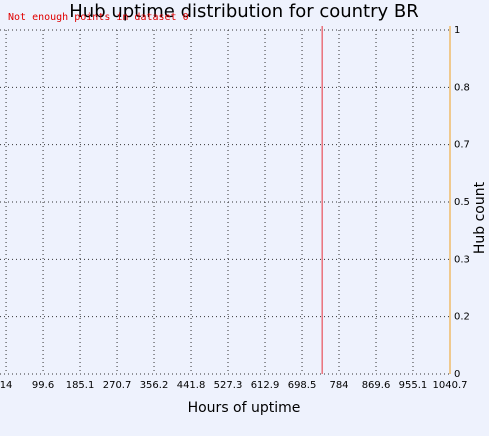 The height and width of the screenshot is (436, 489). What do you see at coordinates (302, 385) in the screenshot?
I see `x-tick-label: 698.5` at bounding box center [302, 385].